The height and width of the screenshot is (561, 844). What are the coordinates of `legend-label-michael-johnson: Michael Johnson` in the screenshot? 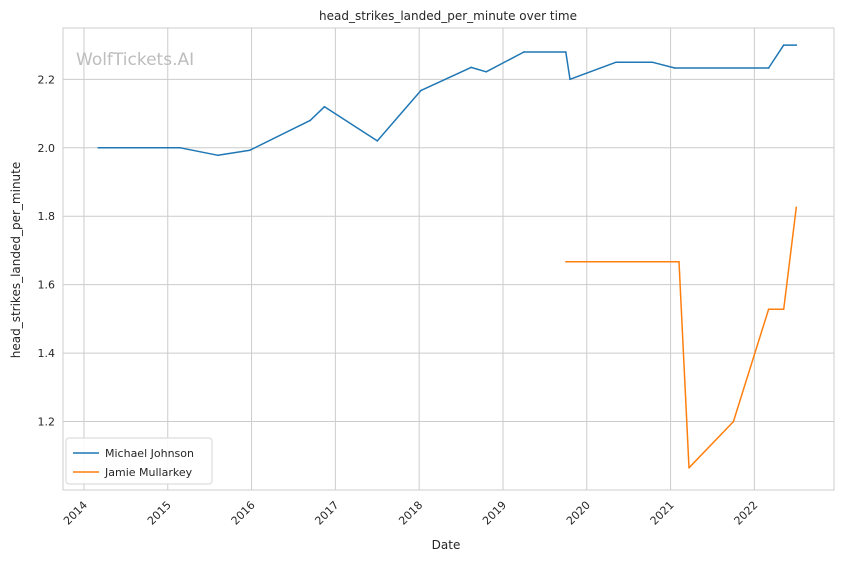 It's located at (149, 453).